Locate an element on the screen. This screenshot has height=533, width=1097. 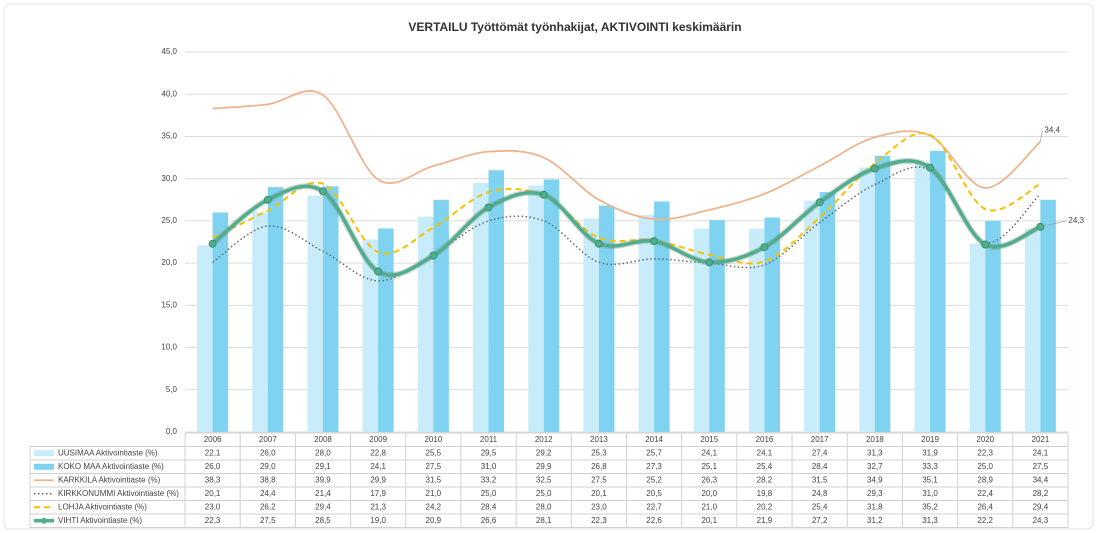
legend-label: UUSIMAA Aktivointiaste (%) is located at coordinates (108, 452).